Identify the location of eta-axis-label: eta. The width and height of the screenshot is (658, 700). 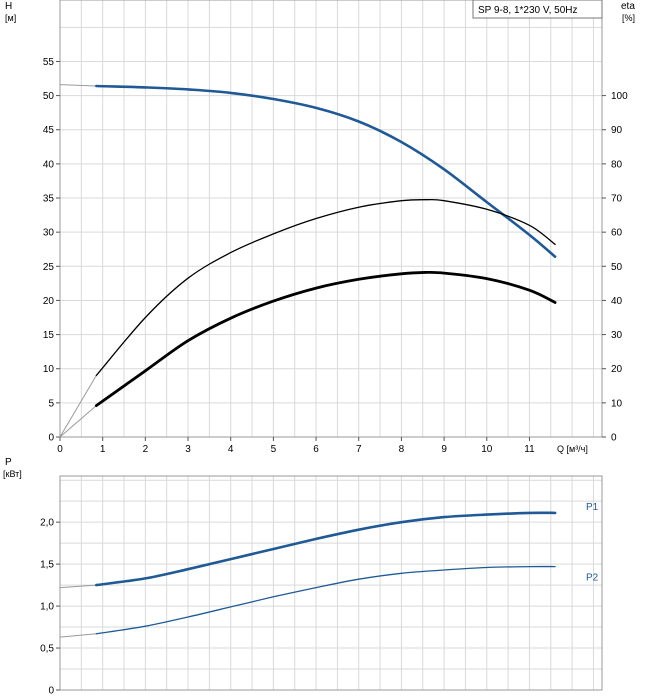
(628, 6).